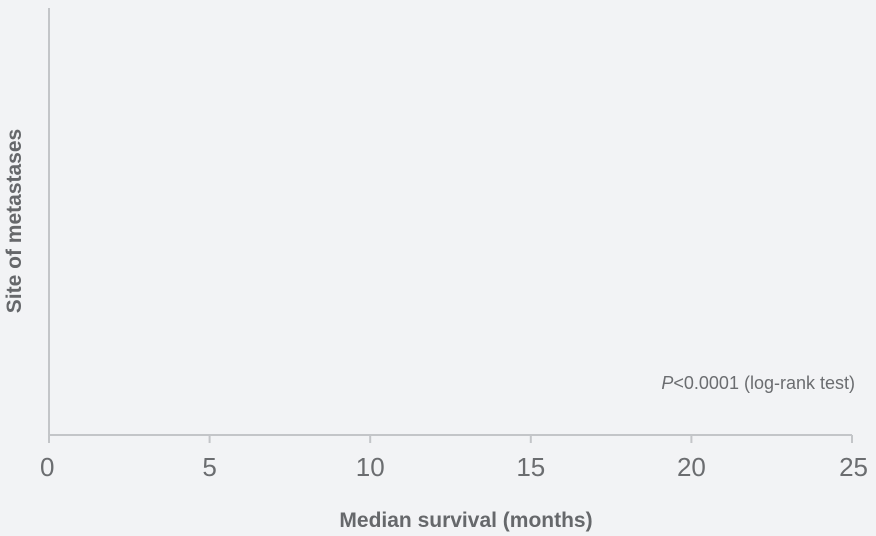 Image resolution: width=876 pixels, height=536 pixels. Describe the element at coordinates (47, 467) in the screenshot. I see `x-tick-label: 0` at that location.